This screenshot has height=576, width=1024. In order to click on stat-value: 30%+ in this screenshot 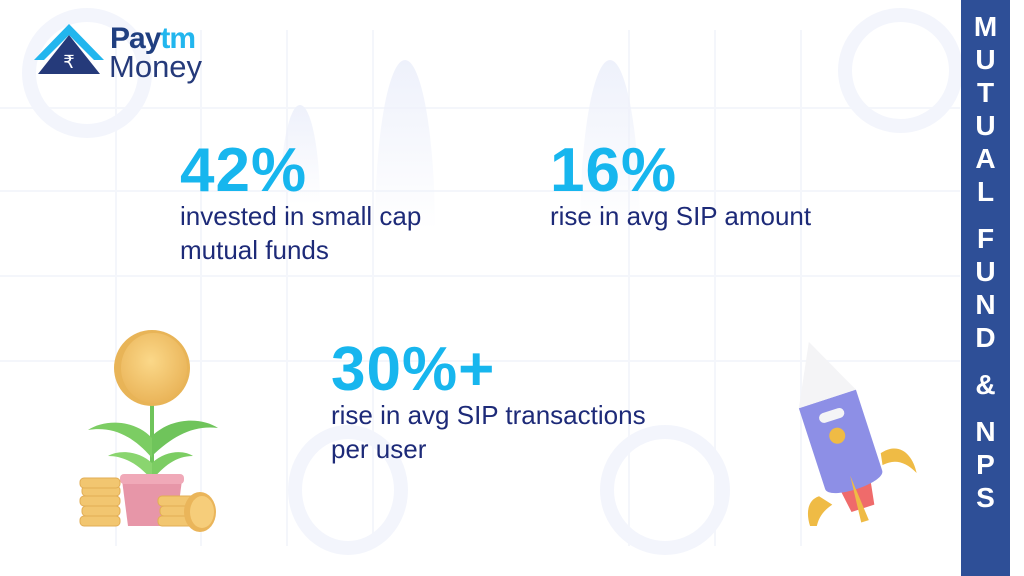, I will do `click(413, 369)`.